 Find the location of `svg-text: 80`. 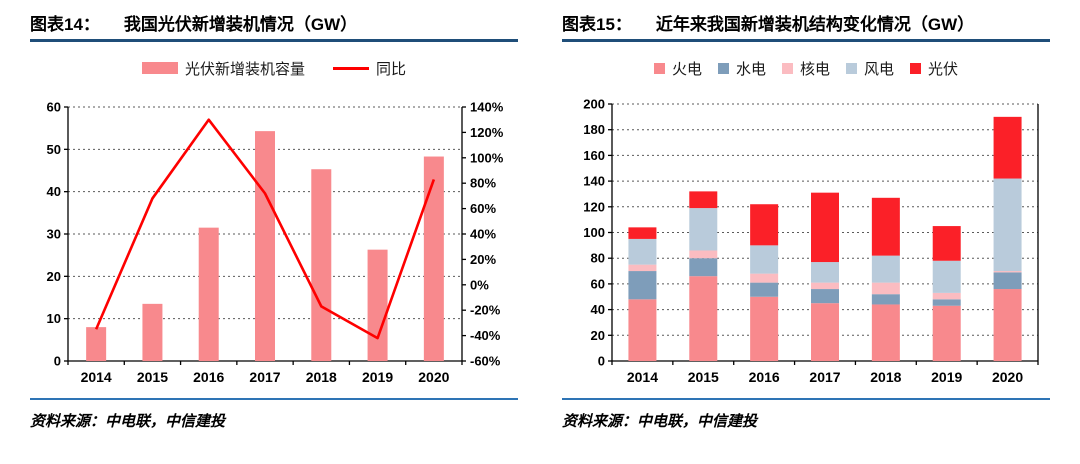

svg-text: 80 is located at coordinates (598, 258).